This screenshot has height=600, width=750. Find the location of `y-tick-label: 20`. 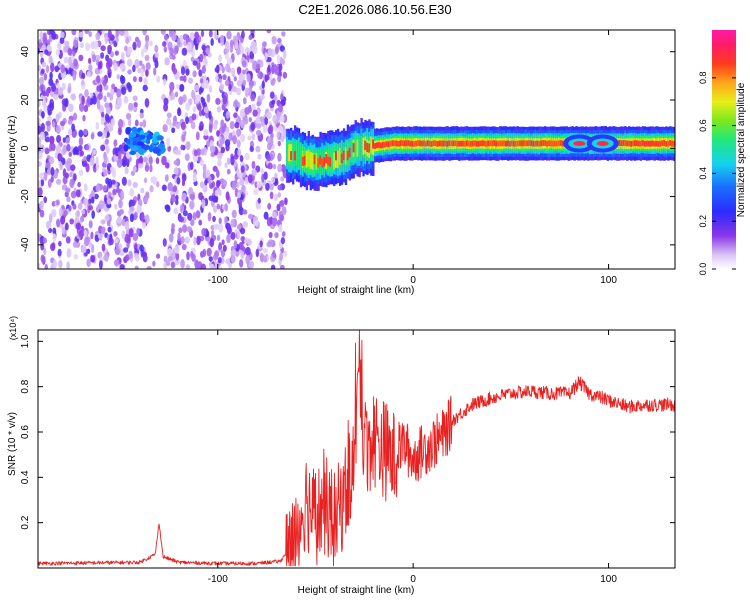

y-tick-label: 20 is located at coordinates (25, 100).